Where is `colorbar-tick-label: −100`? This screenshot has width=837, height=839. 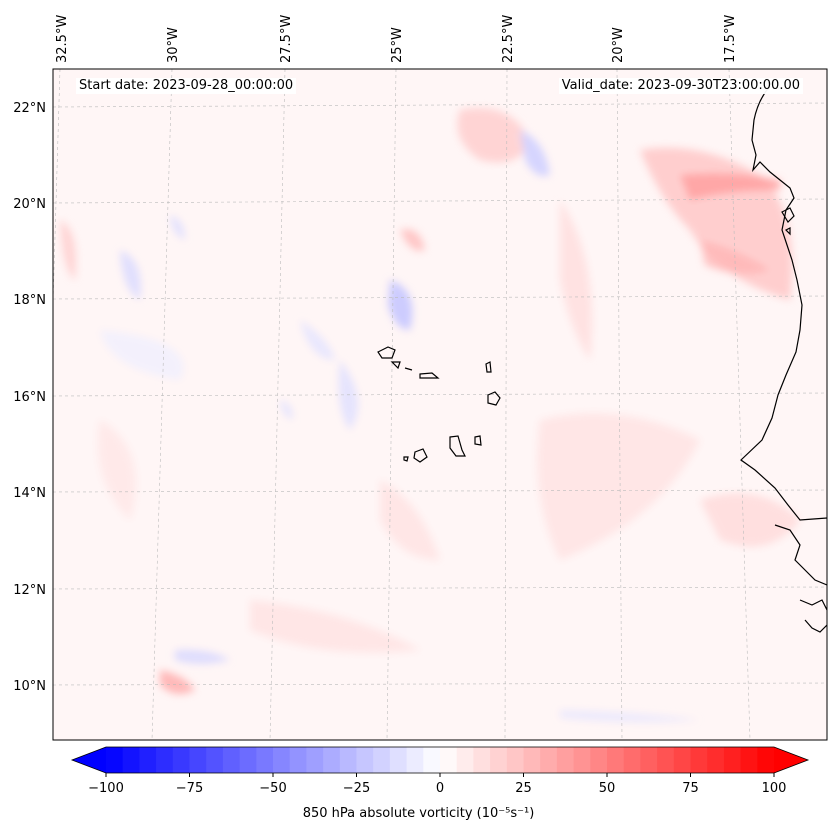
colorbar-tick-label: −100 is located at coordinates (106, 788).